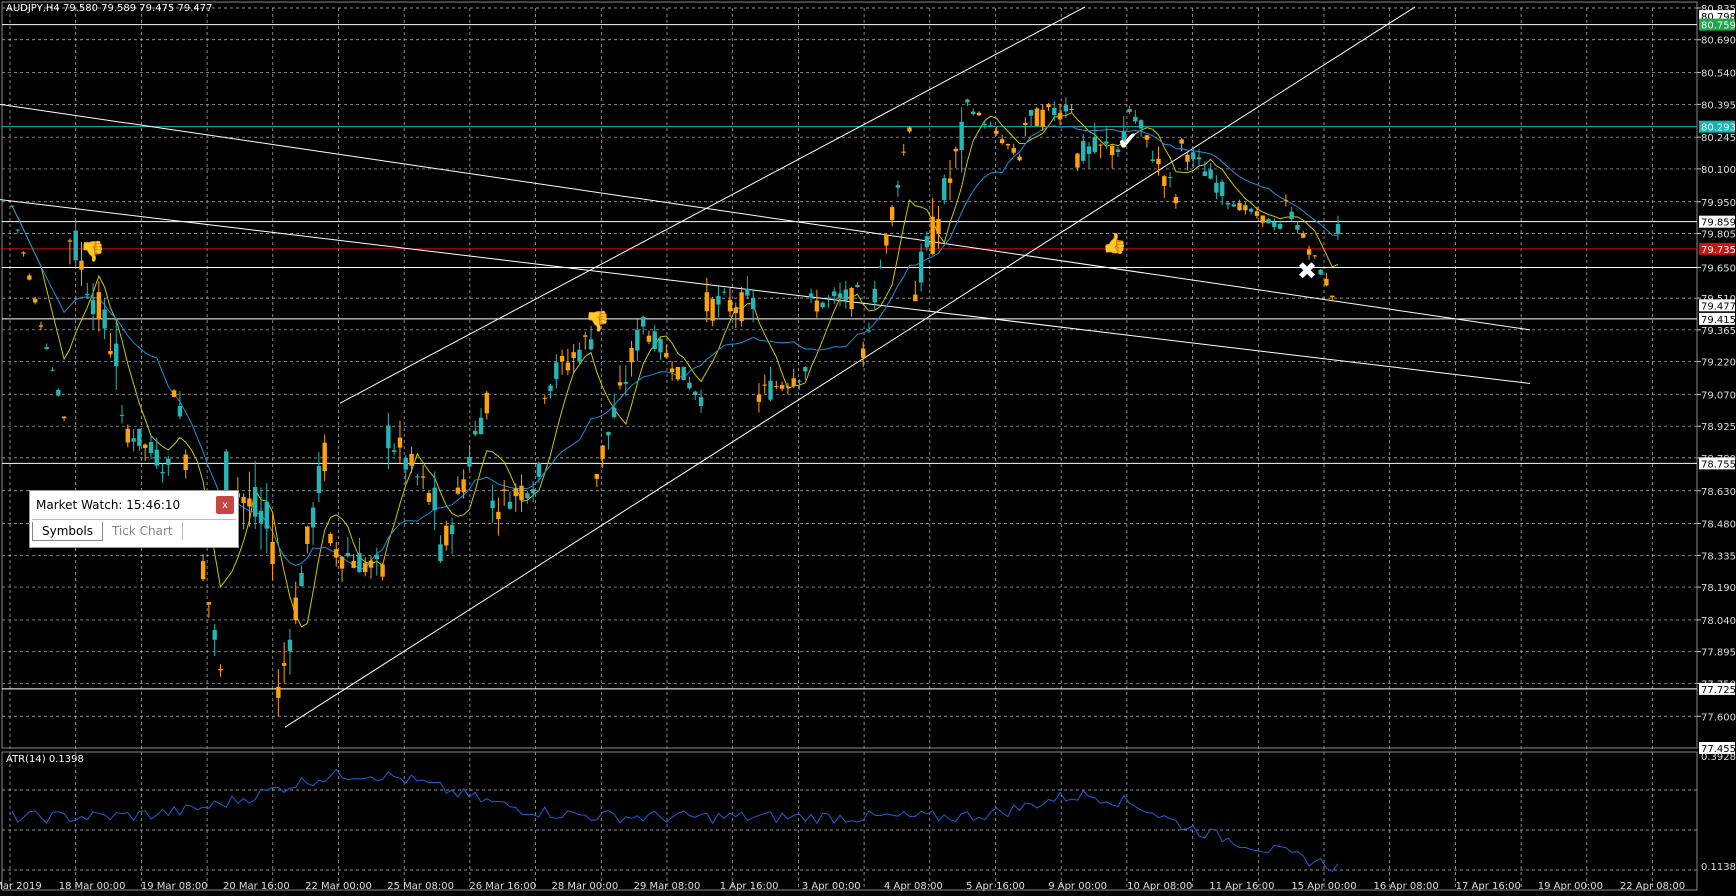 This screenshot has height=896, width=1736. Describe the element at coordinates (21, 886) in the screenshot. I see `time-label: 14 Mar 2019` at that location.